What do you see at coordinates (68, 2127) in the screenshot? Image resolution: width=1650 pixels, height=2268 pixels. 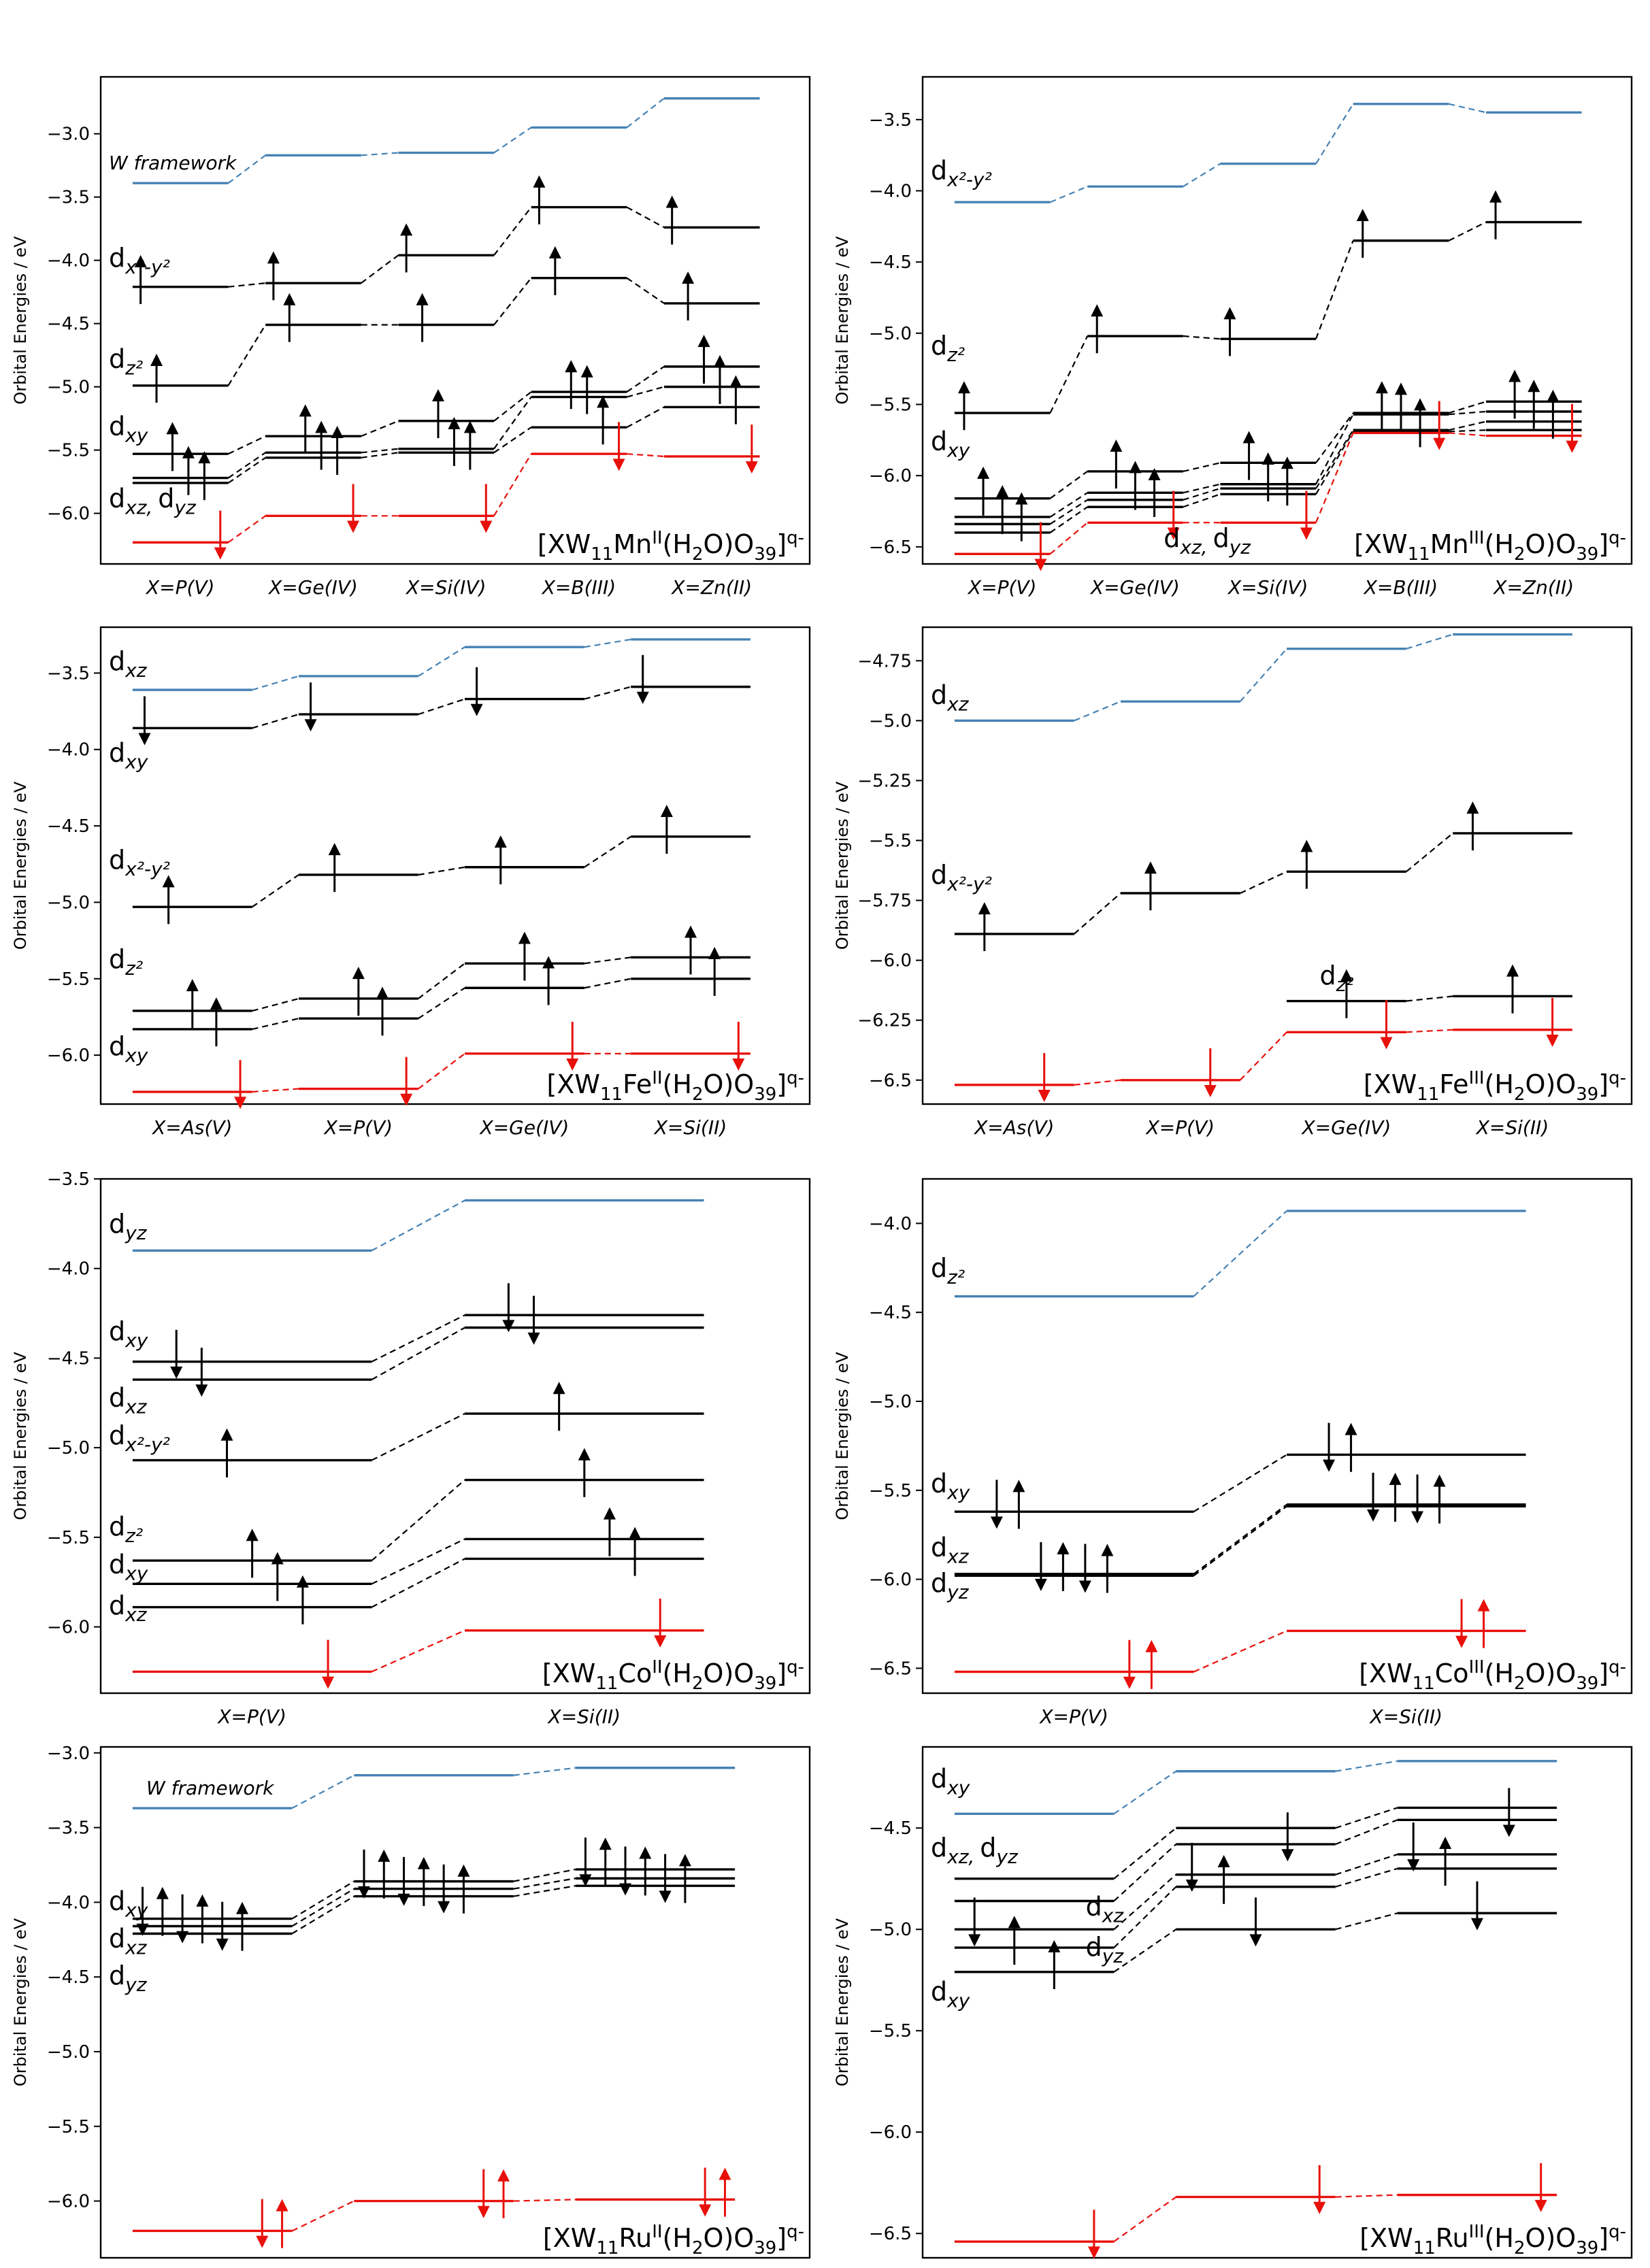 I see `y-tick-label: −5.5` at bounding box center [68, 2127].